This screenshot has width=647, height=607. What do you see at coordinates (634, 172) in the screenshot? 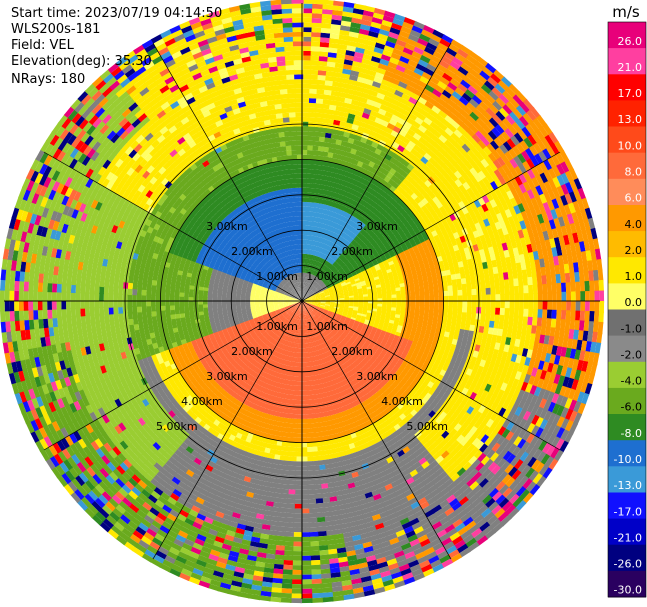
I see `colorbar-tick-label: 8.0` at bounding box center [634, 172].